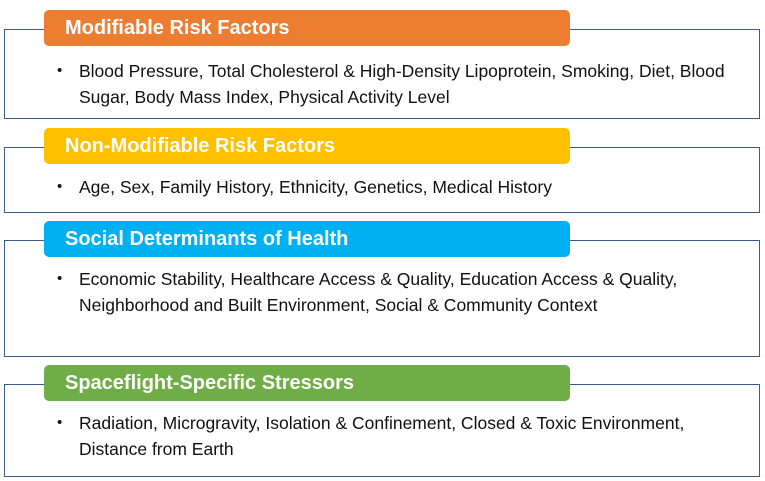 Image resolution: width=765 pixels, height=481 pixels. What do you see at coordinates (307, 239) in the screenshot?
I see `section-header: Social Determinants of Health` at bounding box center [307, 239].